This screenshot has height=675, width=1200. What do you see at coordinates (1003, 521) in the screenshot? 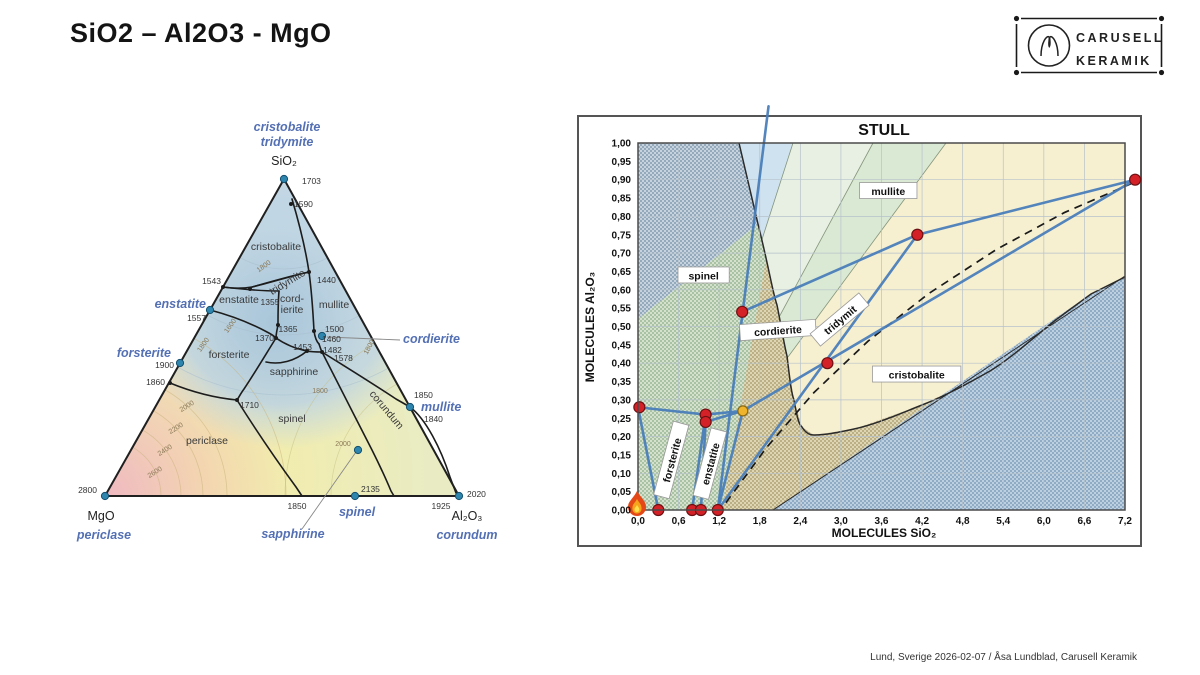
I see `x-tick-label: 5,4` at bounding box center [1003, 521].